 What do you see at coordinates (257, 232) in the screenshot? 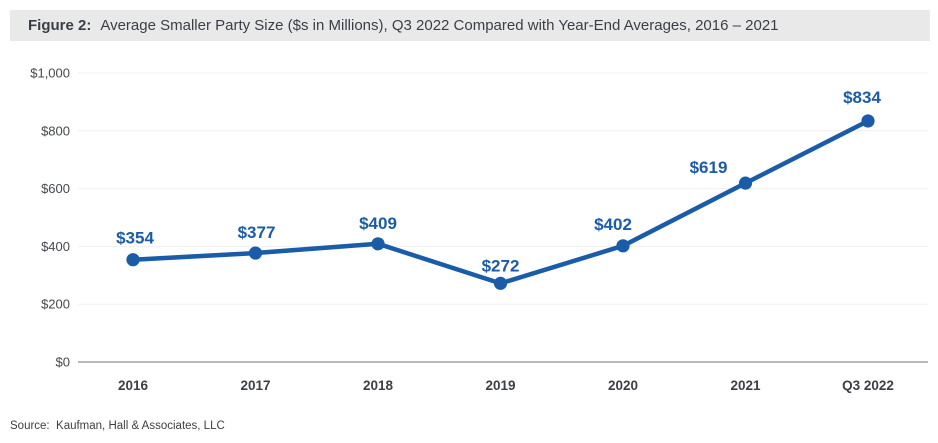
I see `data-label: $377` at bounding box center [257, 232].